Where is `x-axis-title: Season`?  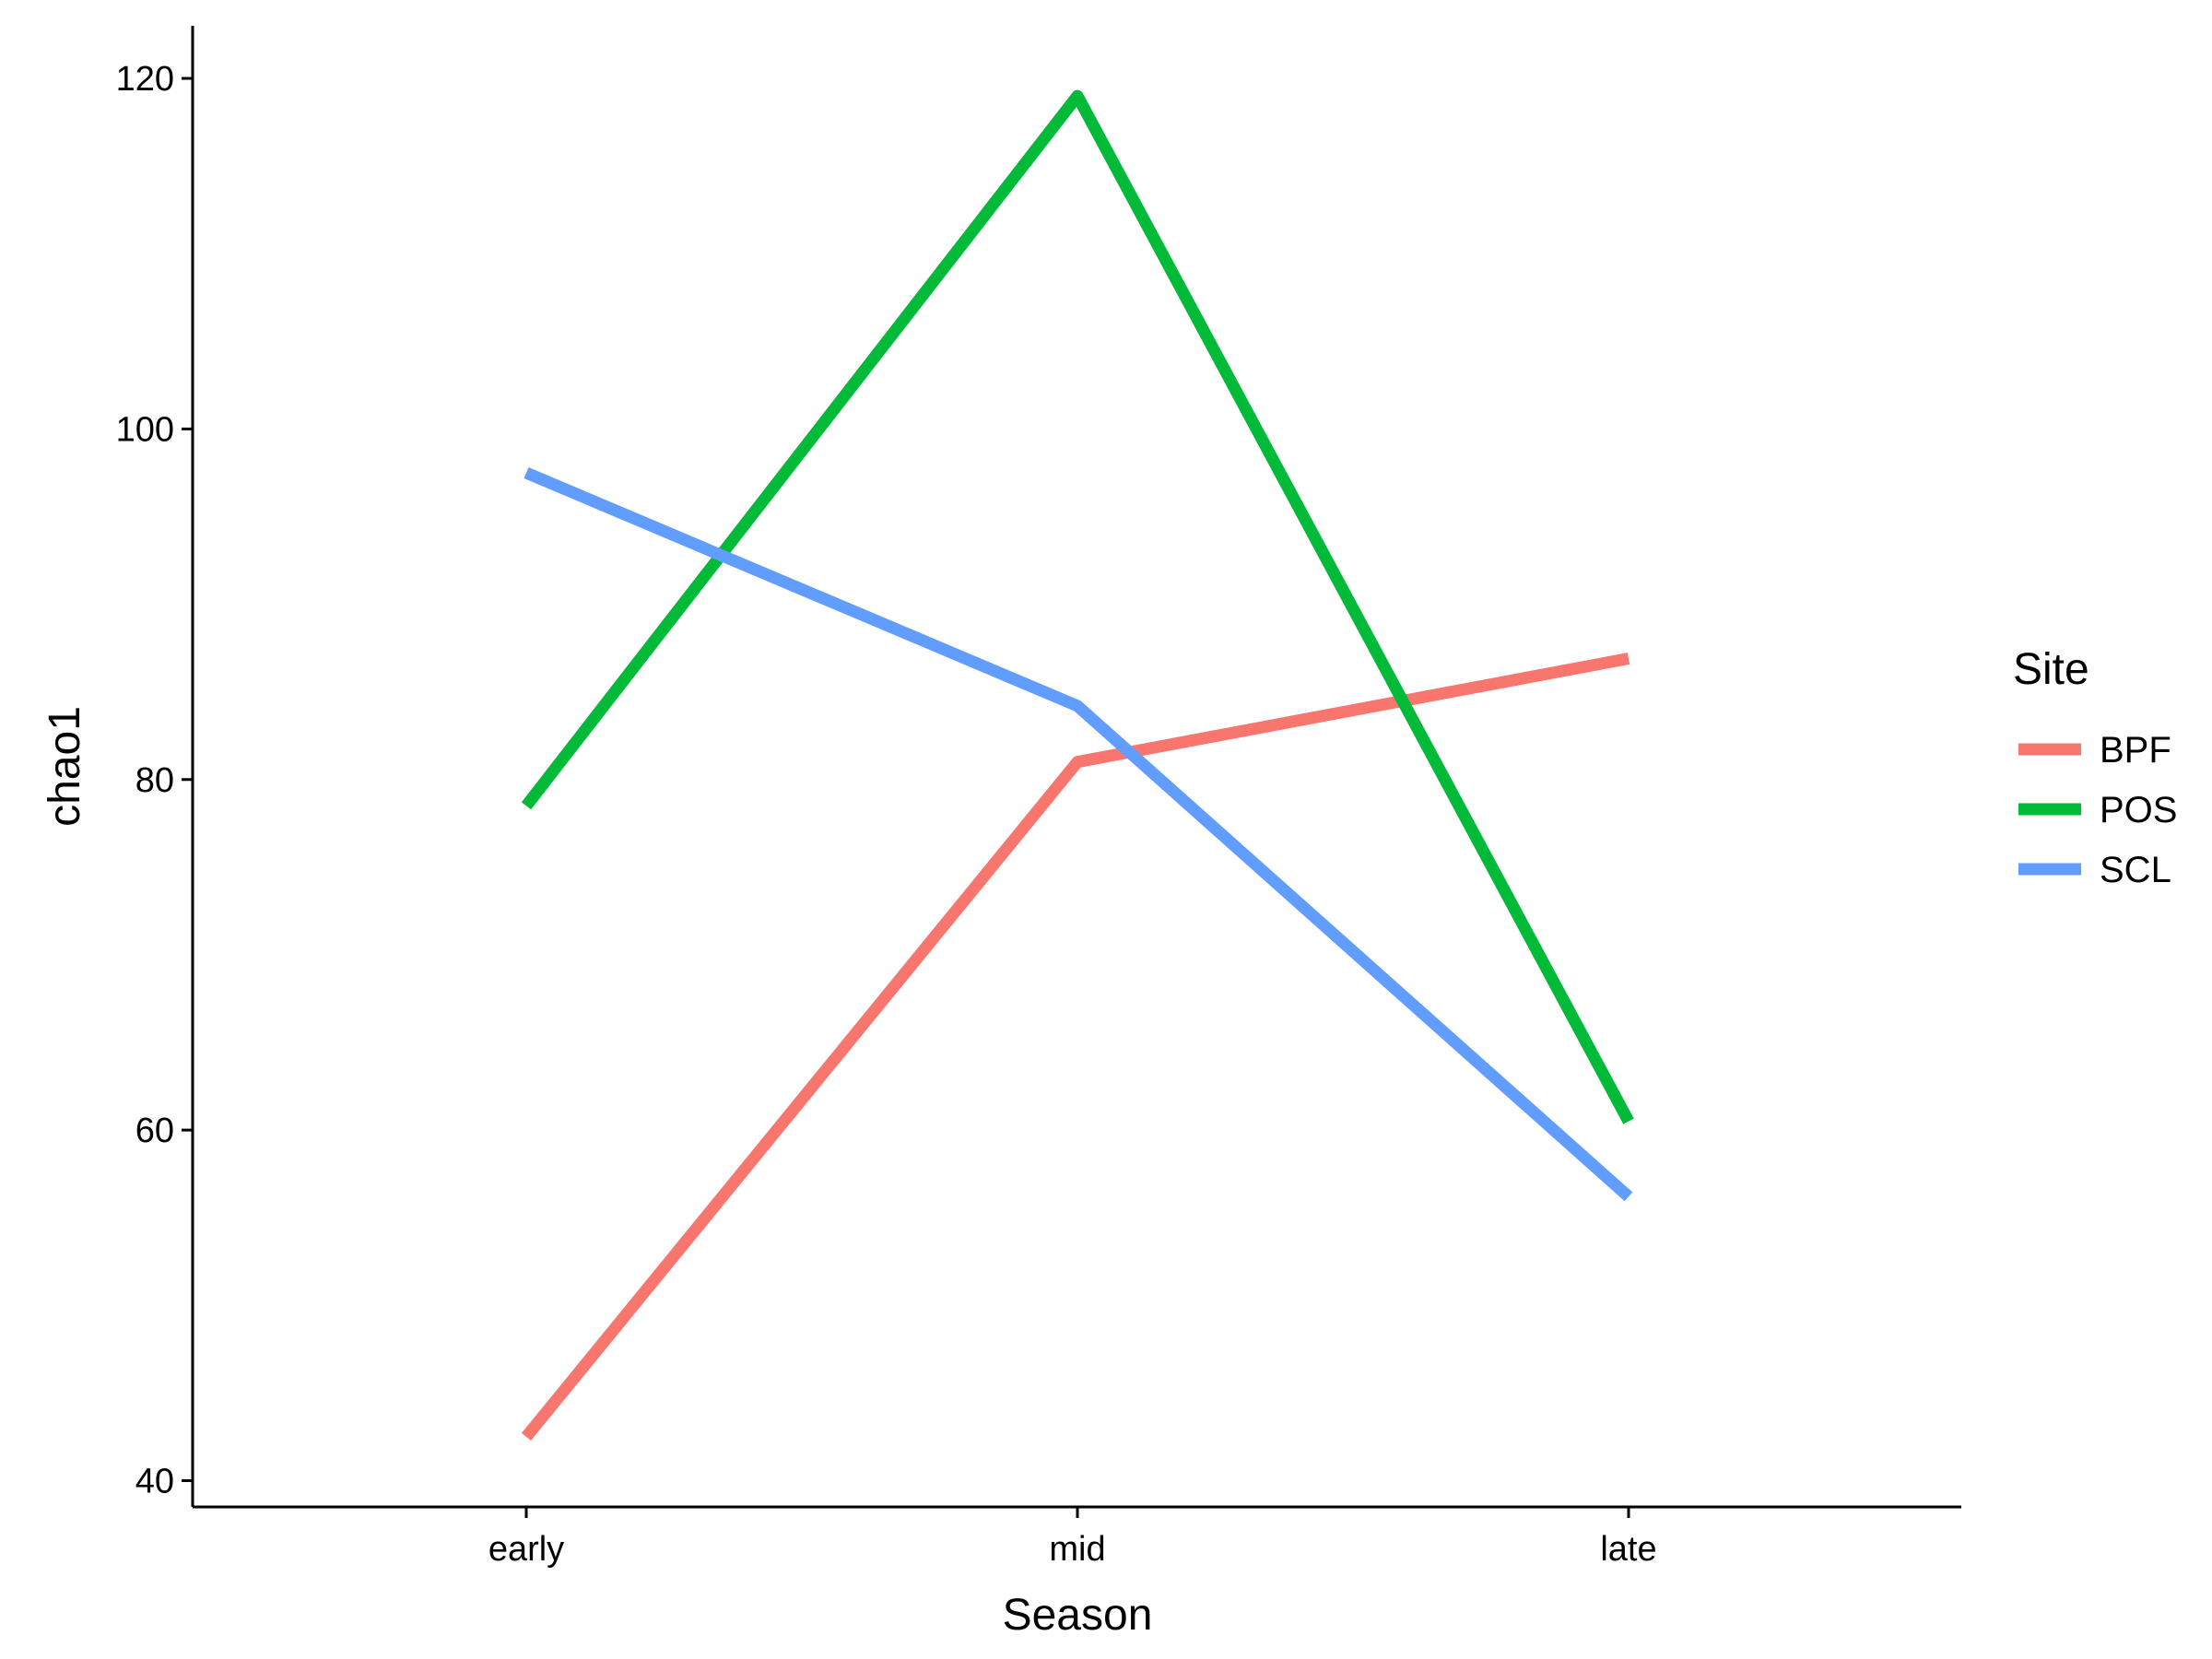
x-axis-title: Season is located at coordinates (1078, 1615).